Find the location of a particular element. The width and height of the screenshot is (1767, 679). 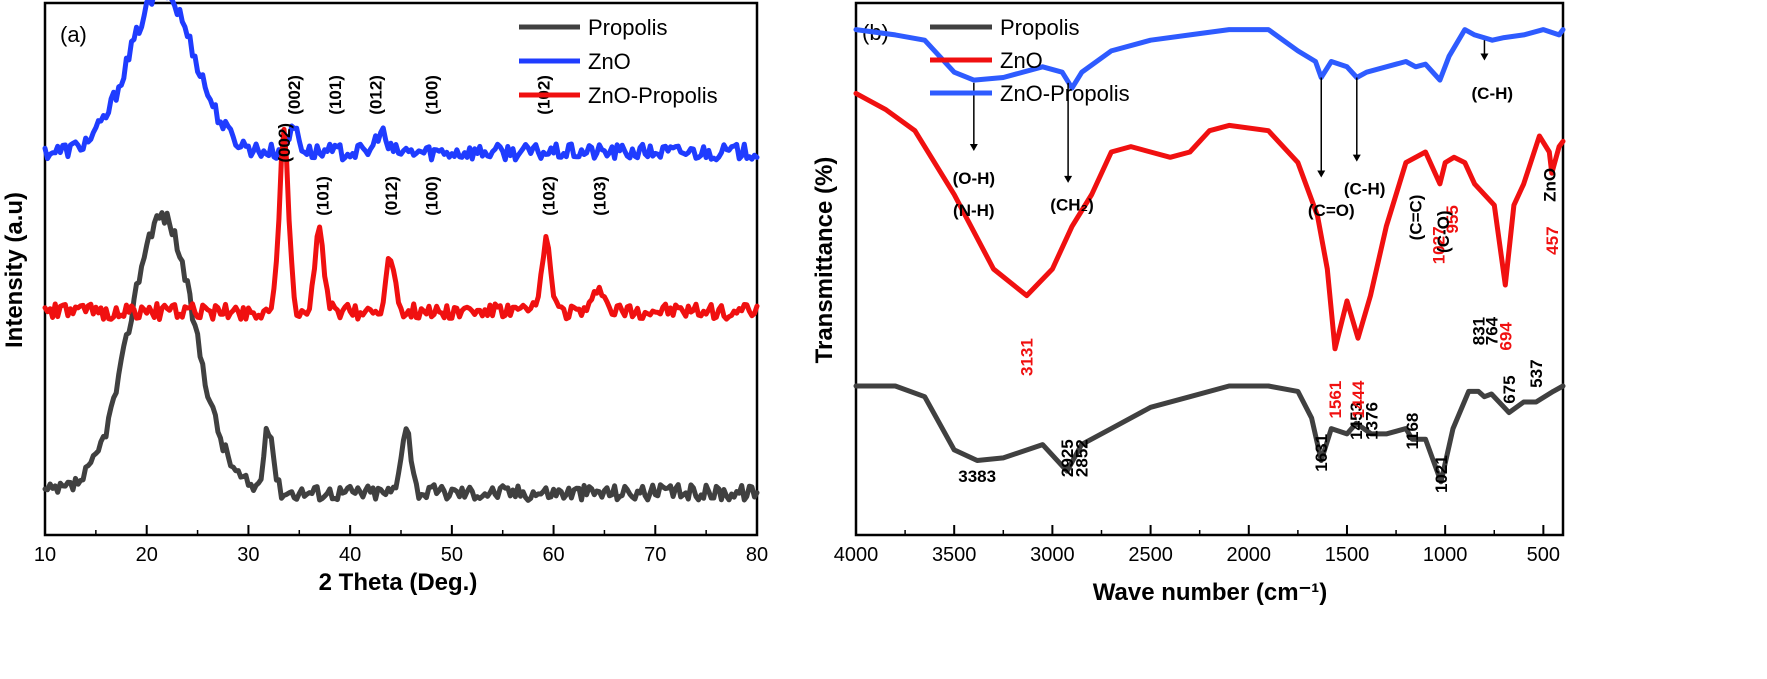

group-annotation-b: (C=C) is located at coordinates (1416, 218).